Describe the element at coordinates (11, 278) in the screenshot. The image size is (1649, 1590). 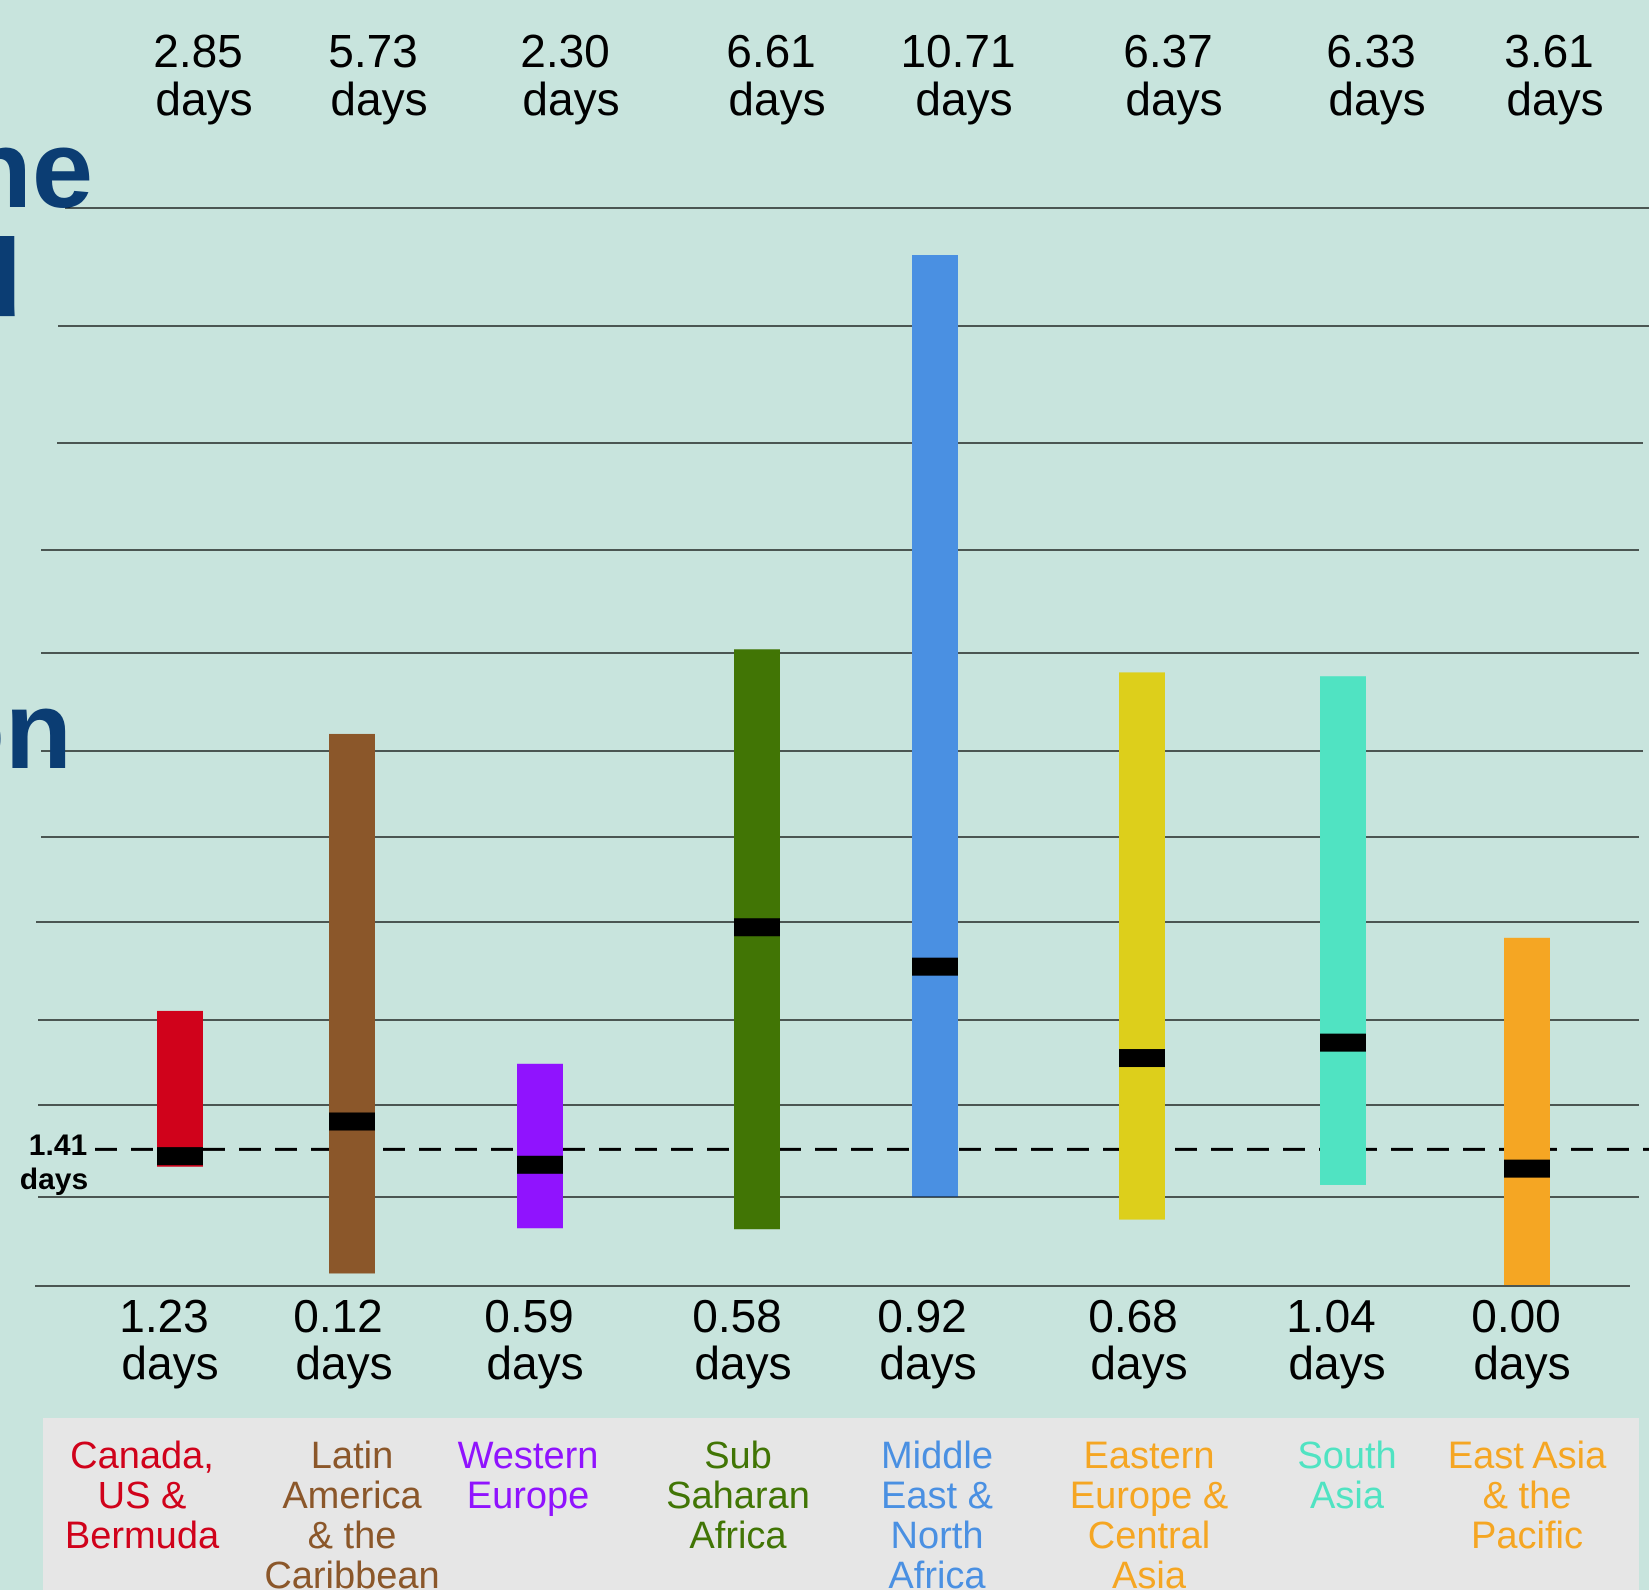
I see `title-fragment-2: d` at that location.